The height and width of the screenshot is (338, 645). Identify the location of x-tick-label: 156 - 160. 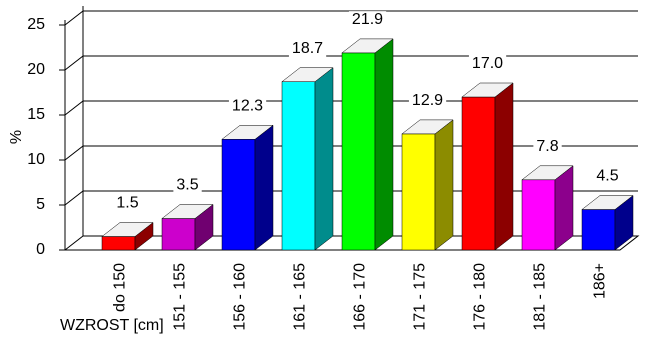
(240, 297).